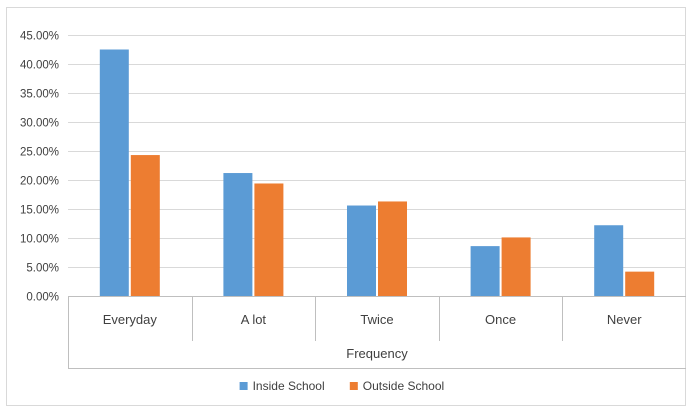  I want to click on legend: Inside School Outside School, so click(341, 386).